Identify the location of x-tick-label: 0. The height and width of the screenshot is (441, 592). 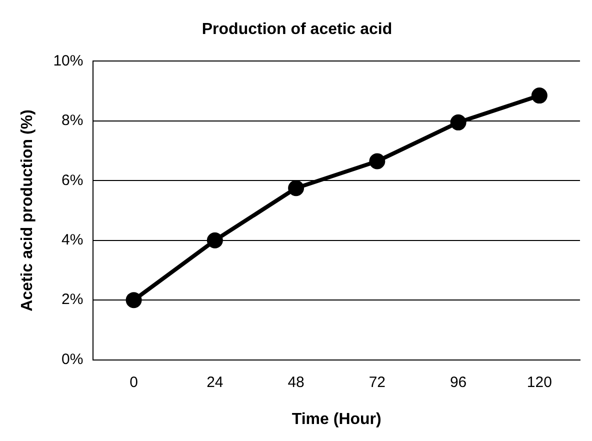
(134, 382).